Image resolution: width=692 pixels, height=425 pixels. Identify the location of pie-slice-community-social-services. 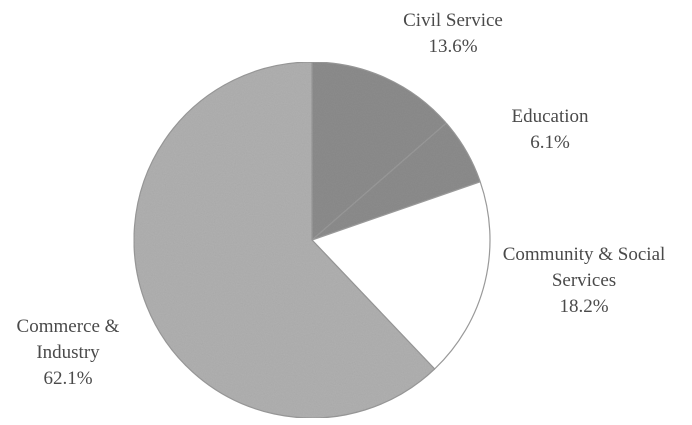
(400, 275).